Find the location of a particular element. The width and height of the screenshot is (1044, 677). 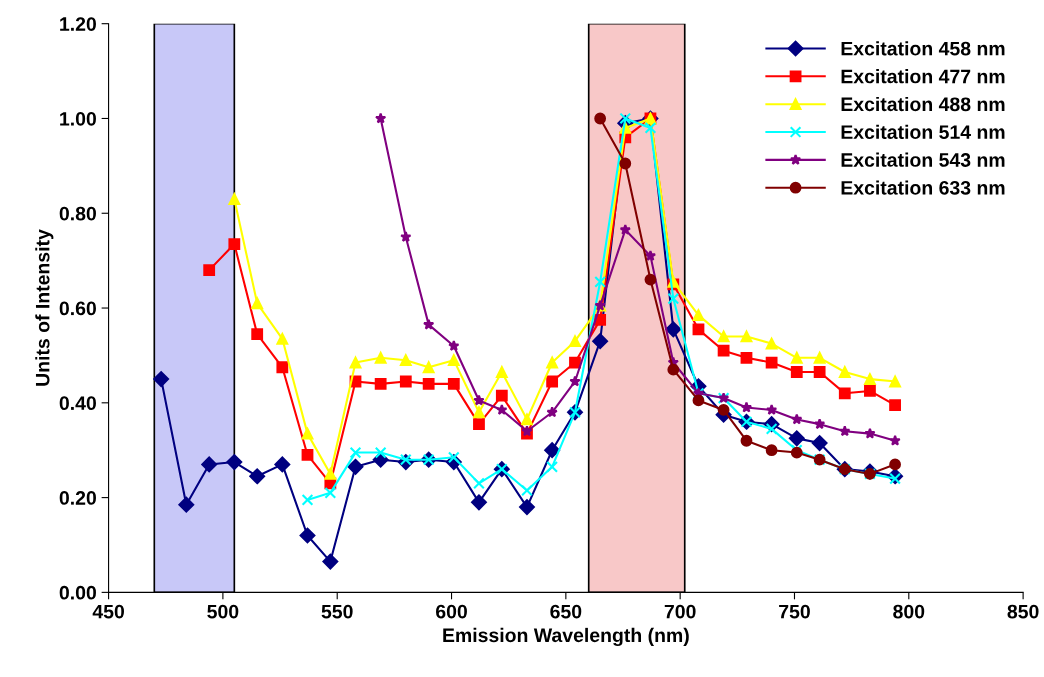

x-tick-label: 550 is located at coordinates (337, 611).